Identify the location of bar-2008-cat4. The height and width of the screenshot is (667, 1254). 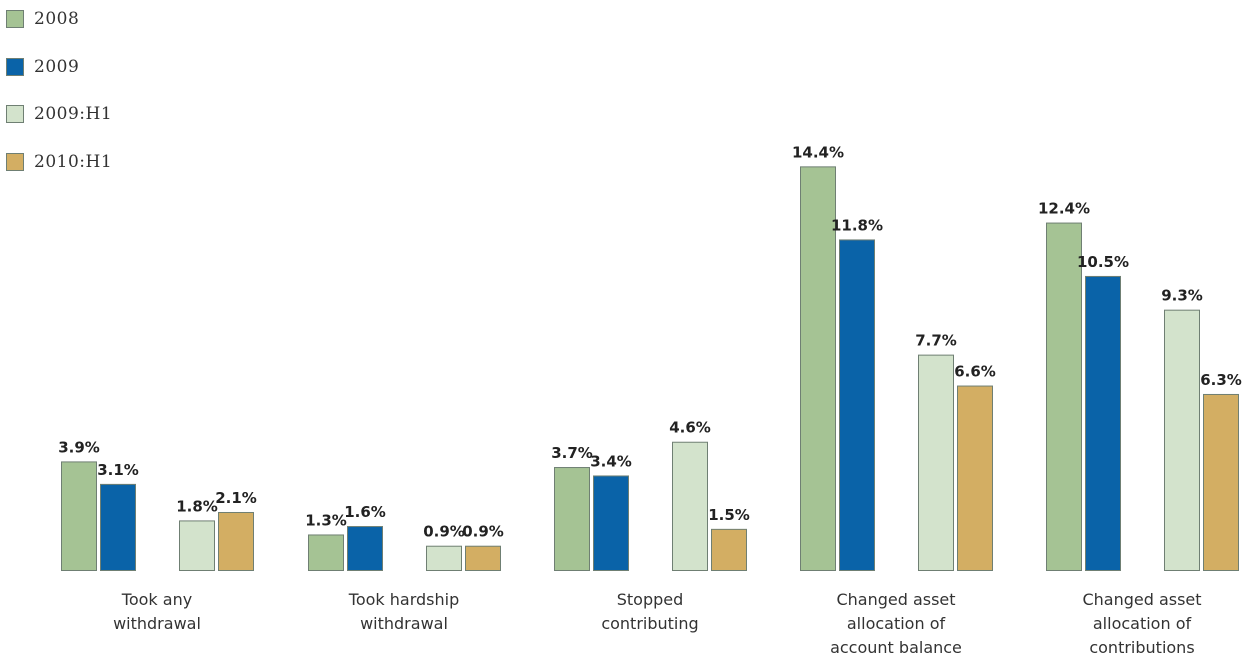
(818, 369).